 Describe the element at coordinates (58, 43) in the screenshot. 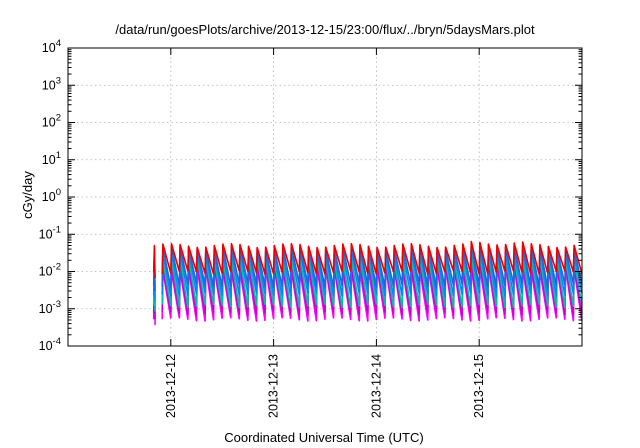

I see `y-tick-exponent: 4` at that location.